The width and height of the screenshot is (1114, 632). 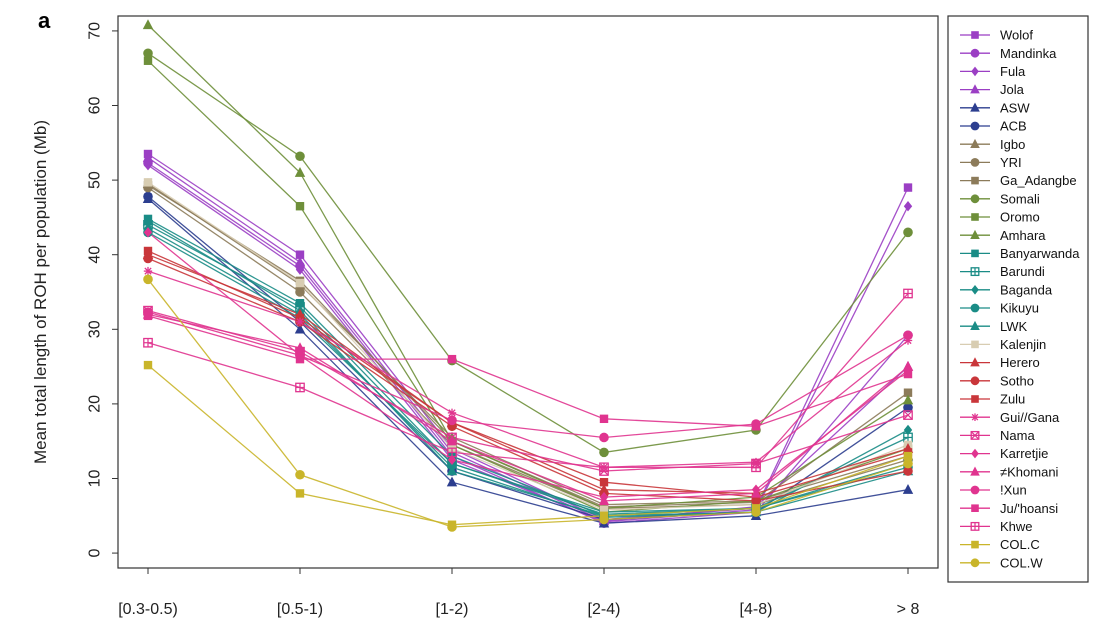 I want to click on legend-label: YRI, so click(x=1011, y=162).